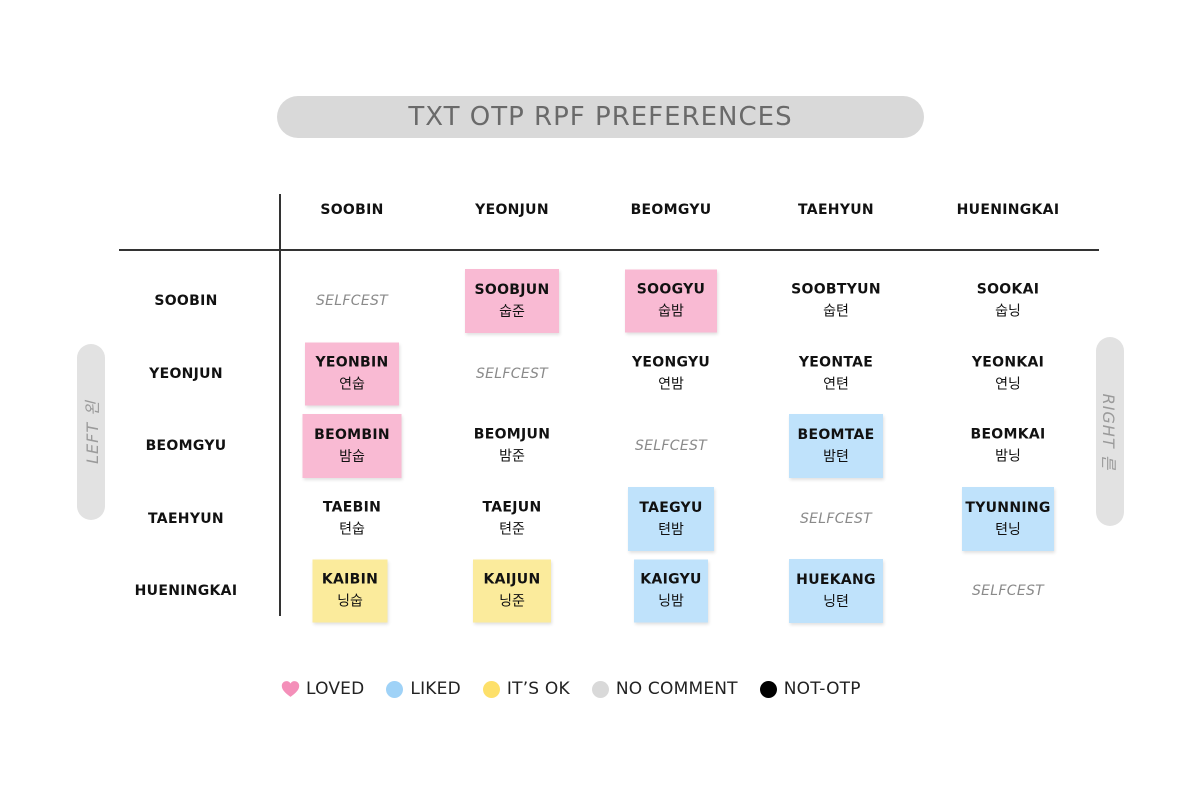 This screenshot has height=801, width=1200. I want to click on cell-kaijun: KAIJUN 닝준, so click(512, 591).